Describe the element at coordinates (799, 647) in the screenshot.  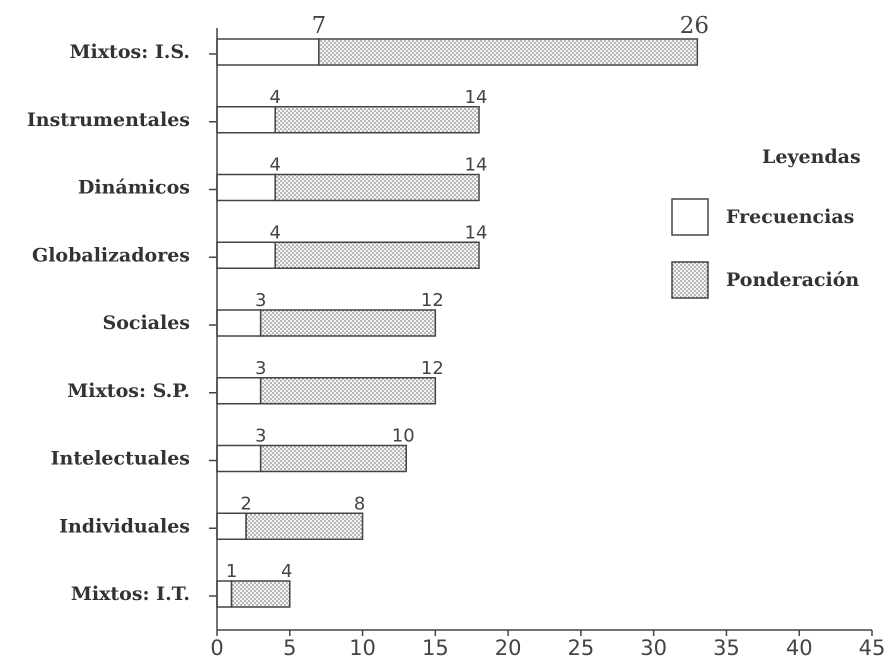
I see `x-tick-label: 40` at that location.